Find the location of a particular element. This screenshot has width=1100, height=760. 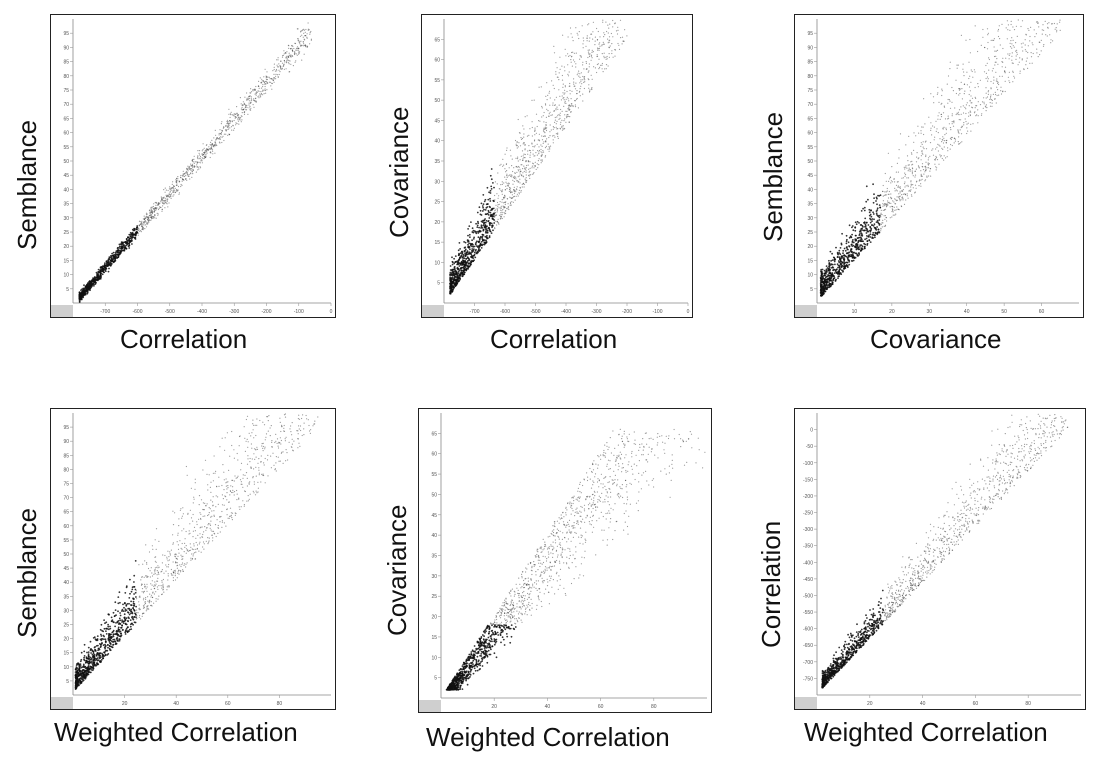

x-tick-label: -300 is located at coordinates (234, 312).